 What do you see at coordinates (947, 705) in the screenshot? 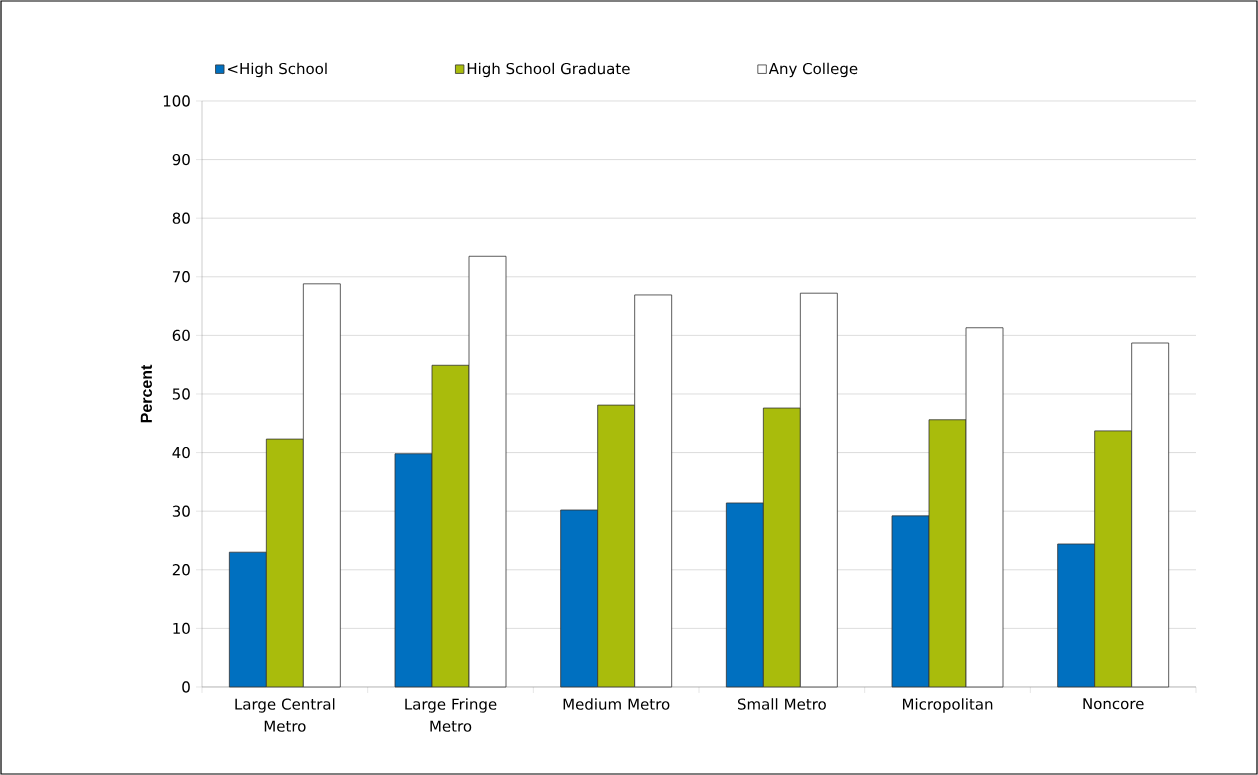
I see `x-tick-label: Micropolitan` at bounding box center [947, 705].